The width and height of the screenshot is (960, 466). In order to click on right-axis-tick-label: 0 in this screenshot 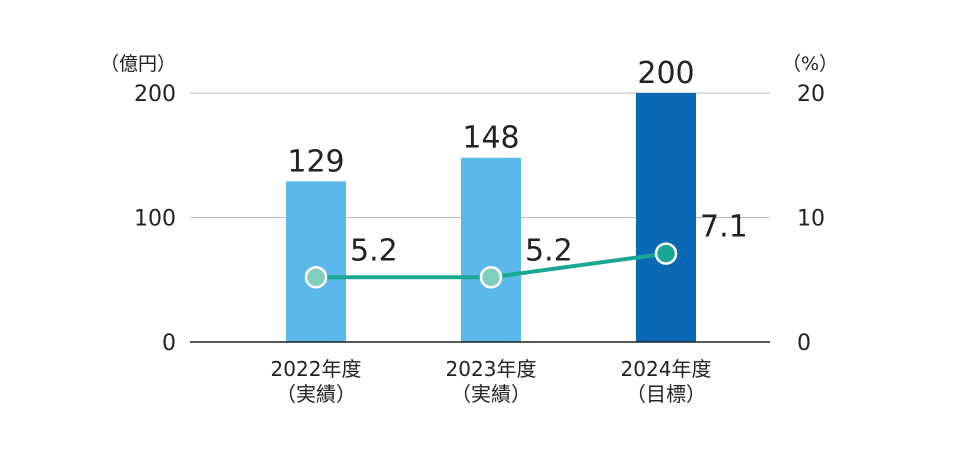, I will do `click(804, 343)`.